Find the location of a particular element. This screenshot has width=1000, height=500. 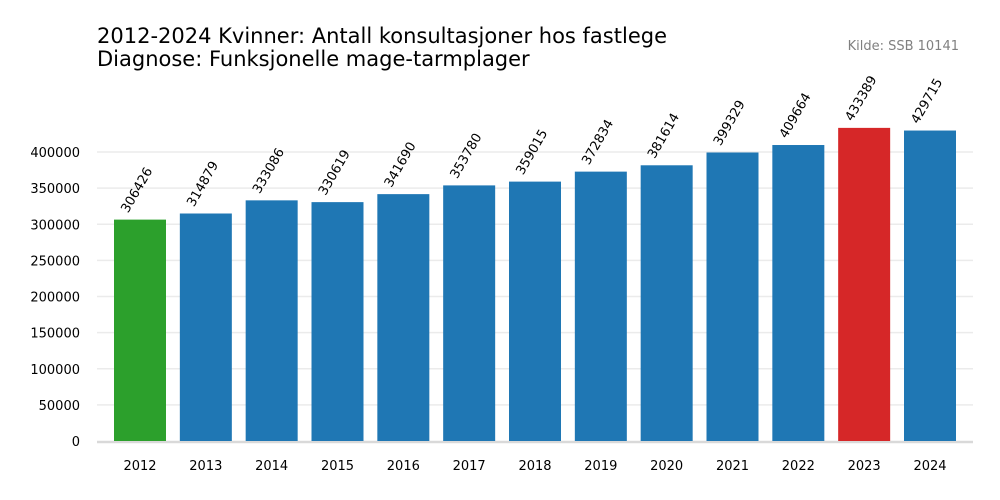

data-label: 330619 is located at coordinates (335, 173).